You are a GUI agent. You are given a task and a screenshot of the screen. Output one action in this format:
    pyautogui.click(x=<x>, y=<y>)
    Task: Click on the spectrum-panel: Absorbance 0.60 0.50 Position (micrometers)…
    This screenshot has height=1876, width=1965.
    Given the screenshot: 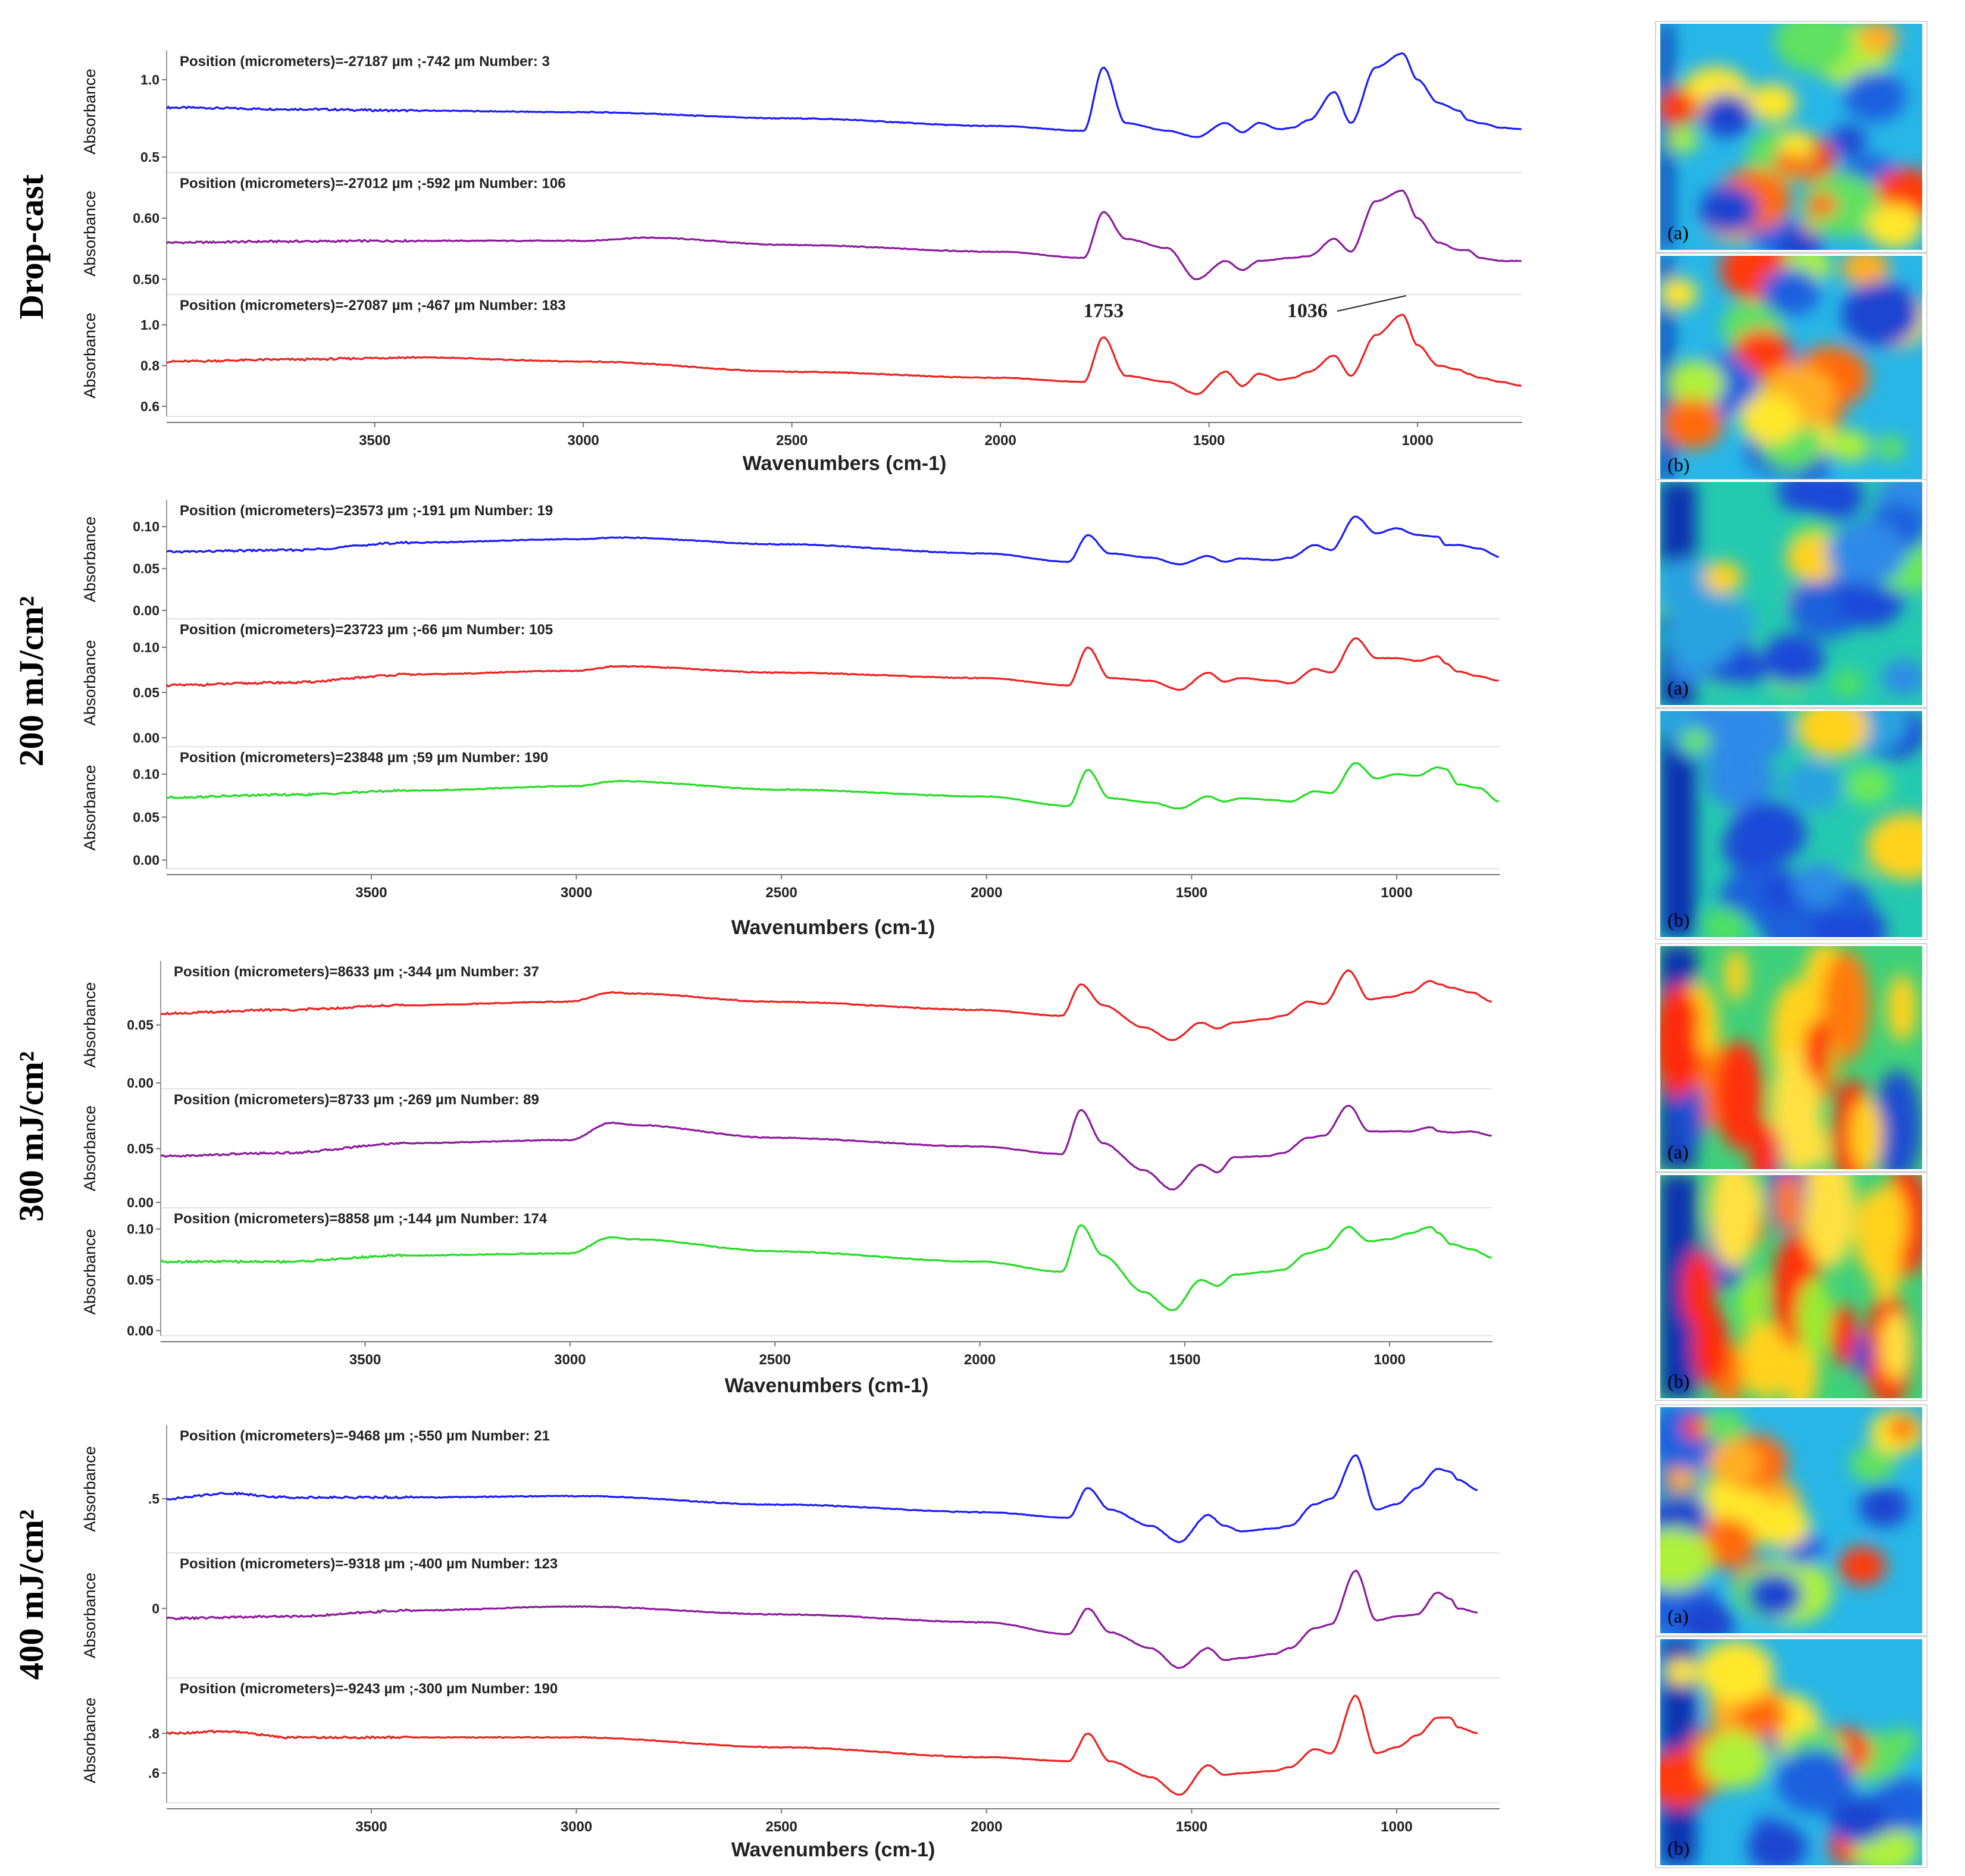 What is the action you would take?
    pyautogui.click(x=801, y=234)
    